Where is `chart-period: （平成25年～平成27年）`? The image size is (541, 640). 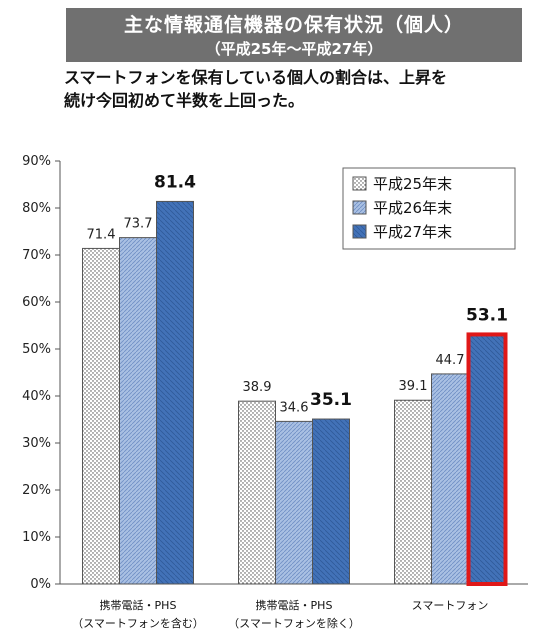
chart-period: （平成25年～平成27年） is located at coordinates (294, 49).